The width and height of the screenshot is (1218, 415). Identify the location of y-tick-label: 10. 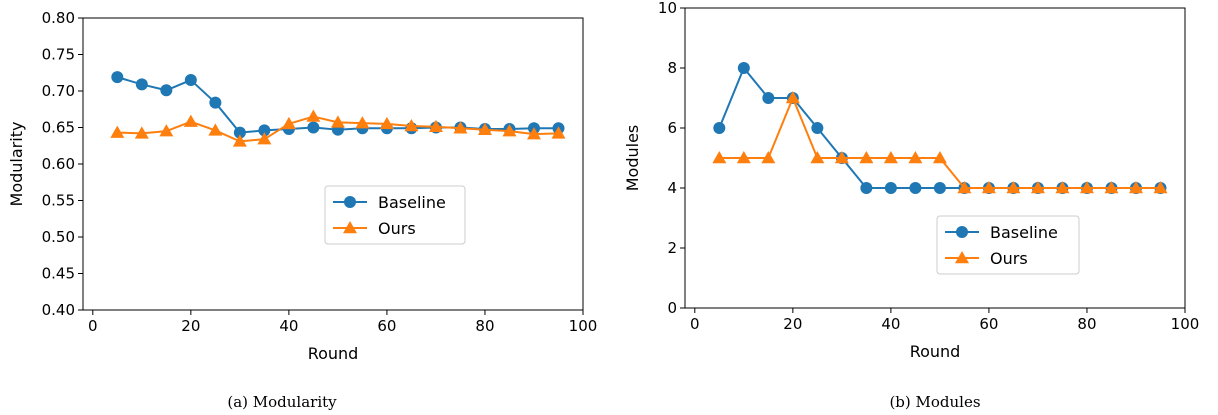
(667, 8).